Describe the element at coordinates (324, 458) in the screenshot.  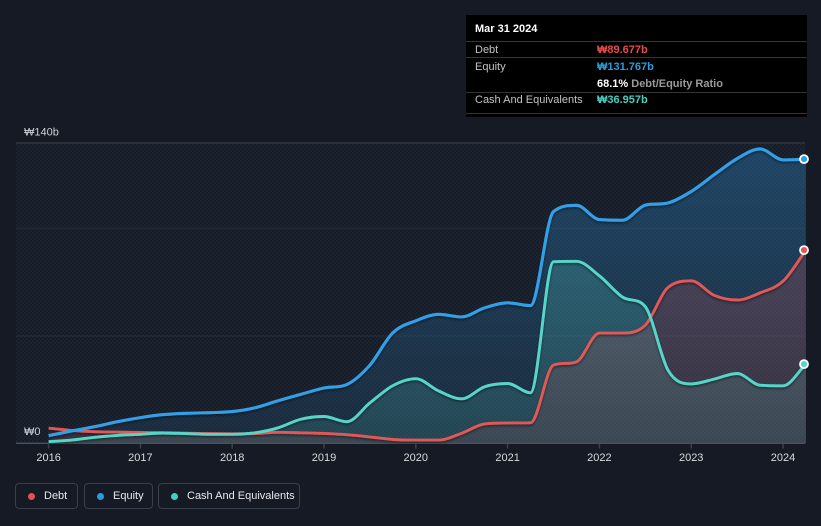
I see `svg-text: 2019` at that location.